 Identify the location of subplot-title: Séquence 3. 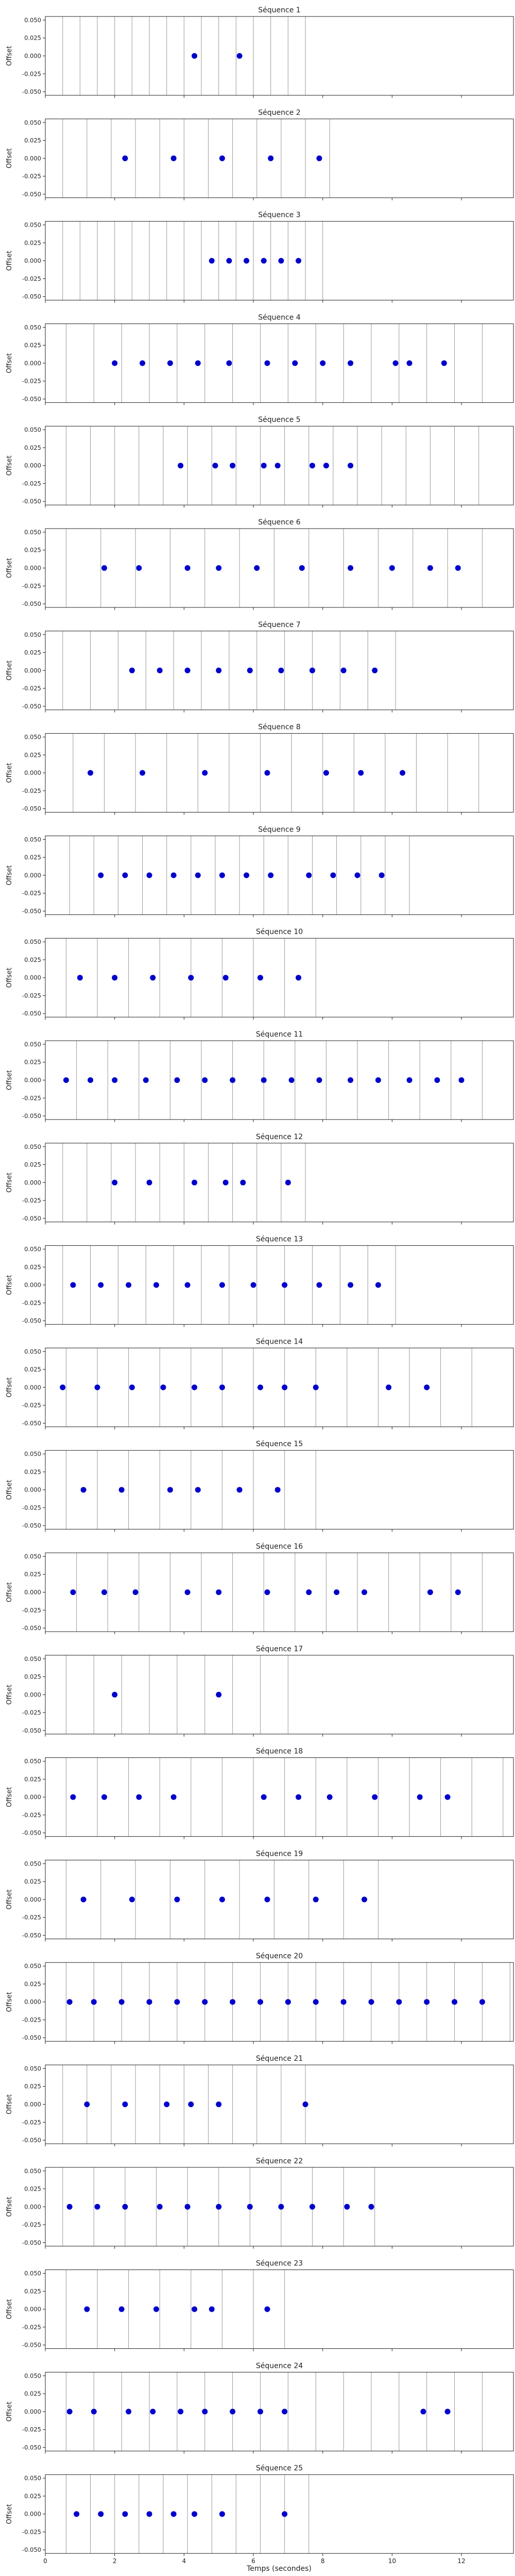
(279, 215).